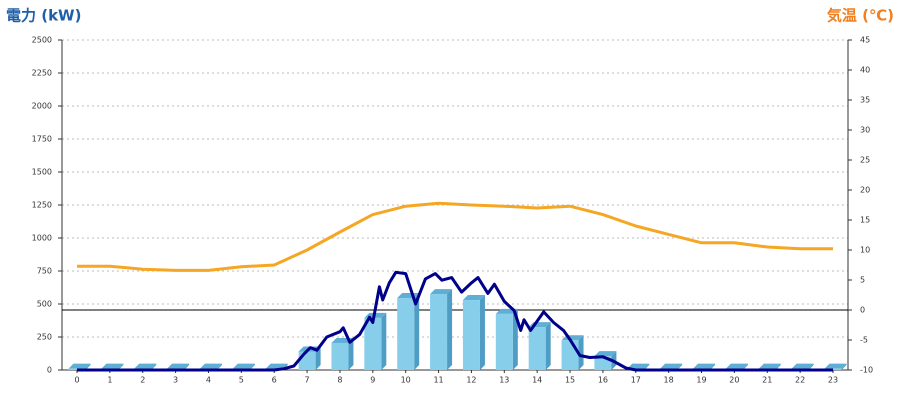 This screenshot has width=900, height=404. What do you see at coordinates (865, 160) in the screenshot?
I see `y2-tick-label: 25` at bounding box center [865, 160].